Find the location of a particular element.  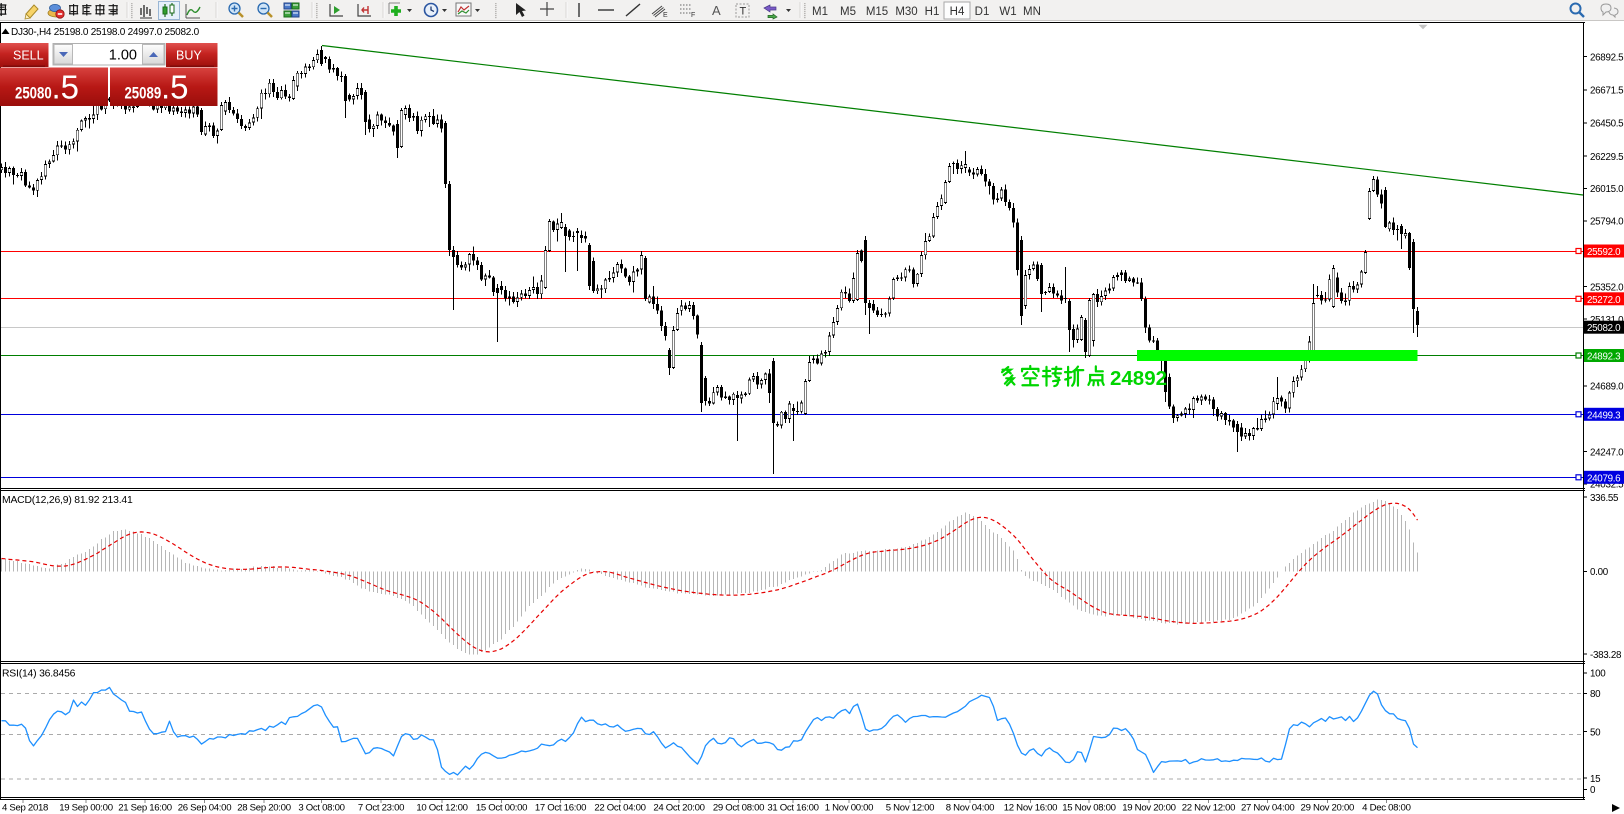

svg-text: 24247.0 is located at coordinates (1607, 452).